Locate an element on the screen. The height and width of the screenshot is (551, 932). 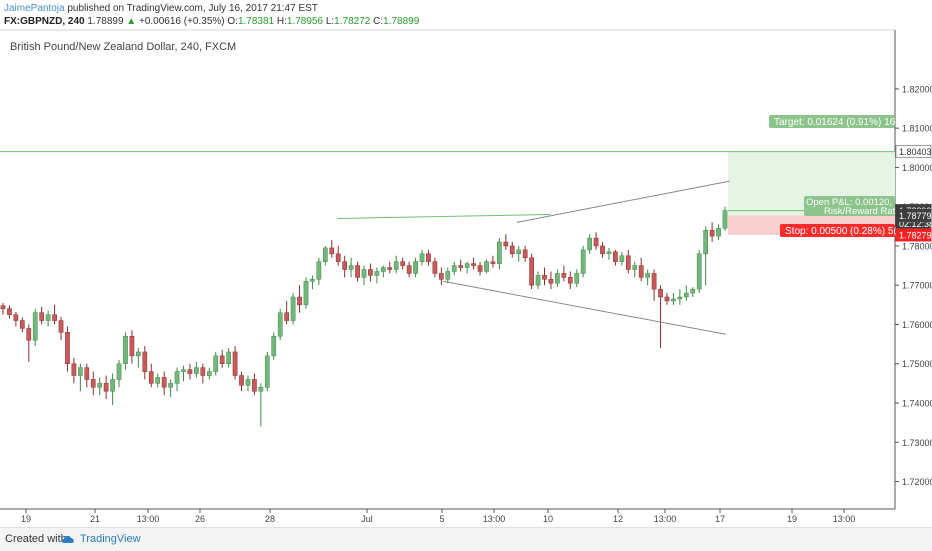
tradingview-brand: TradingView is located at coordinates (110, 539).